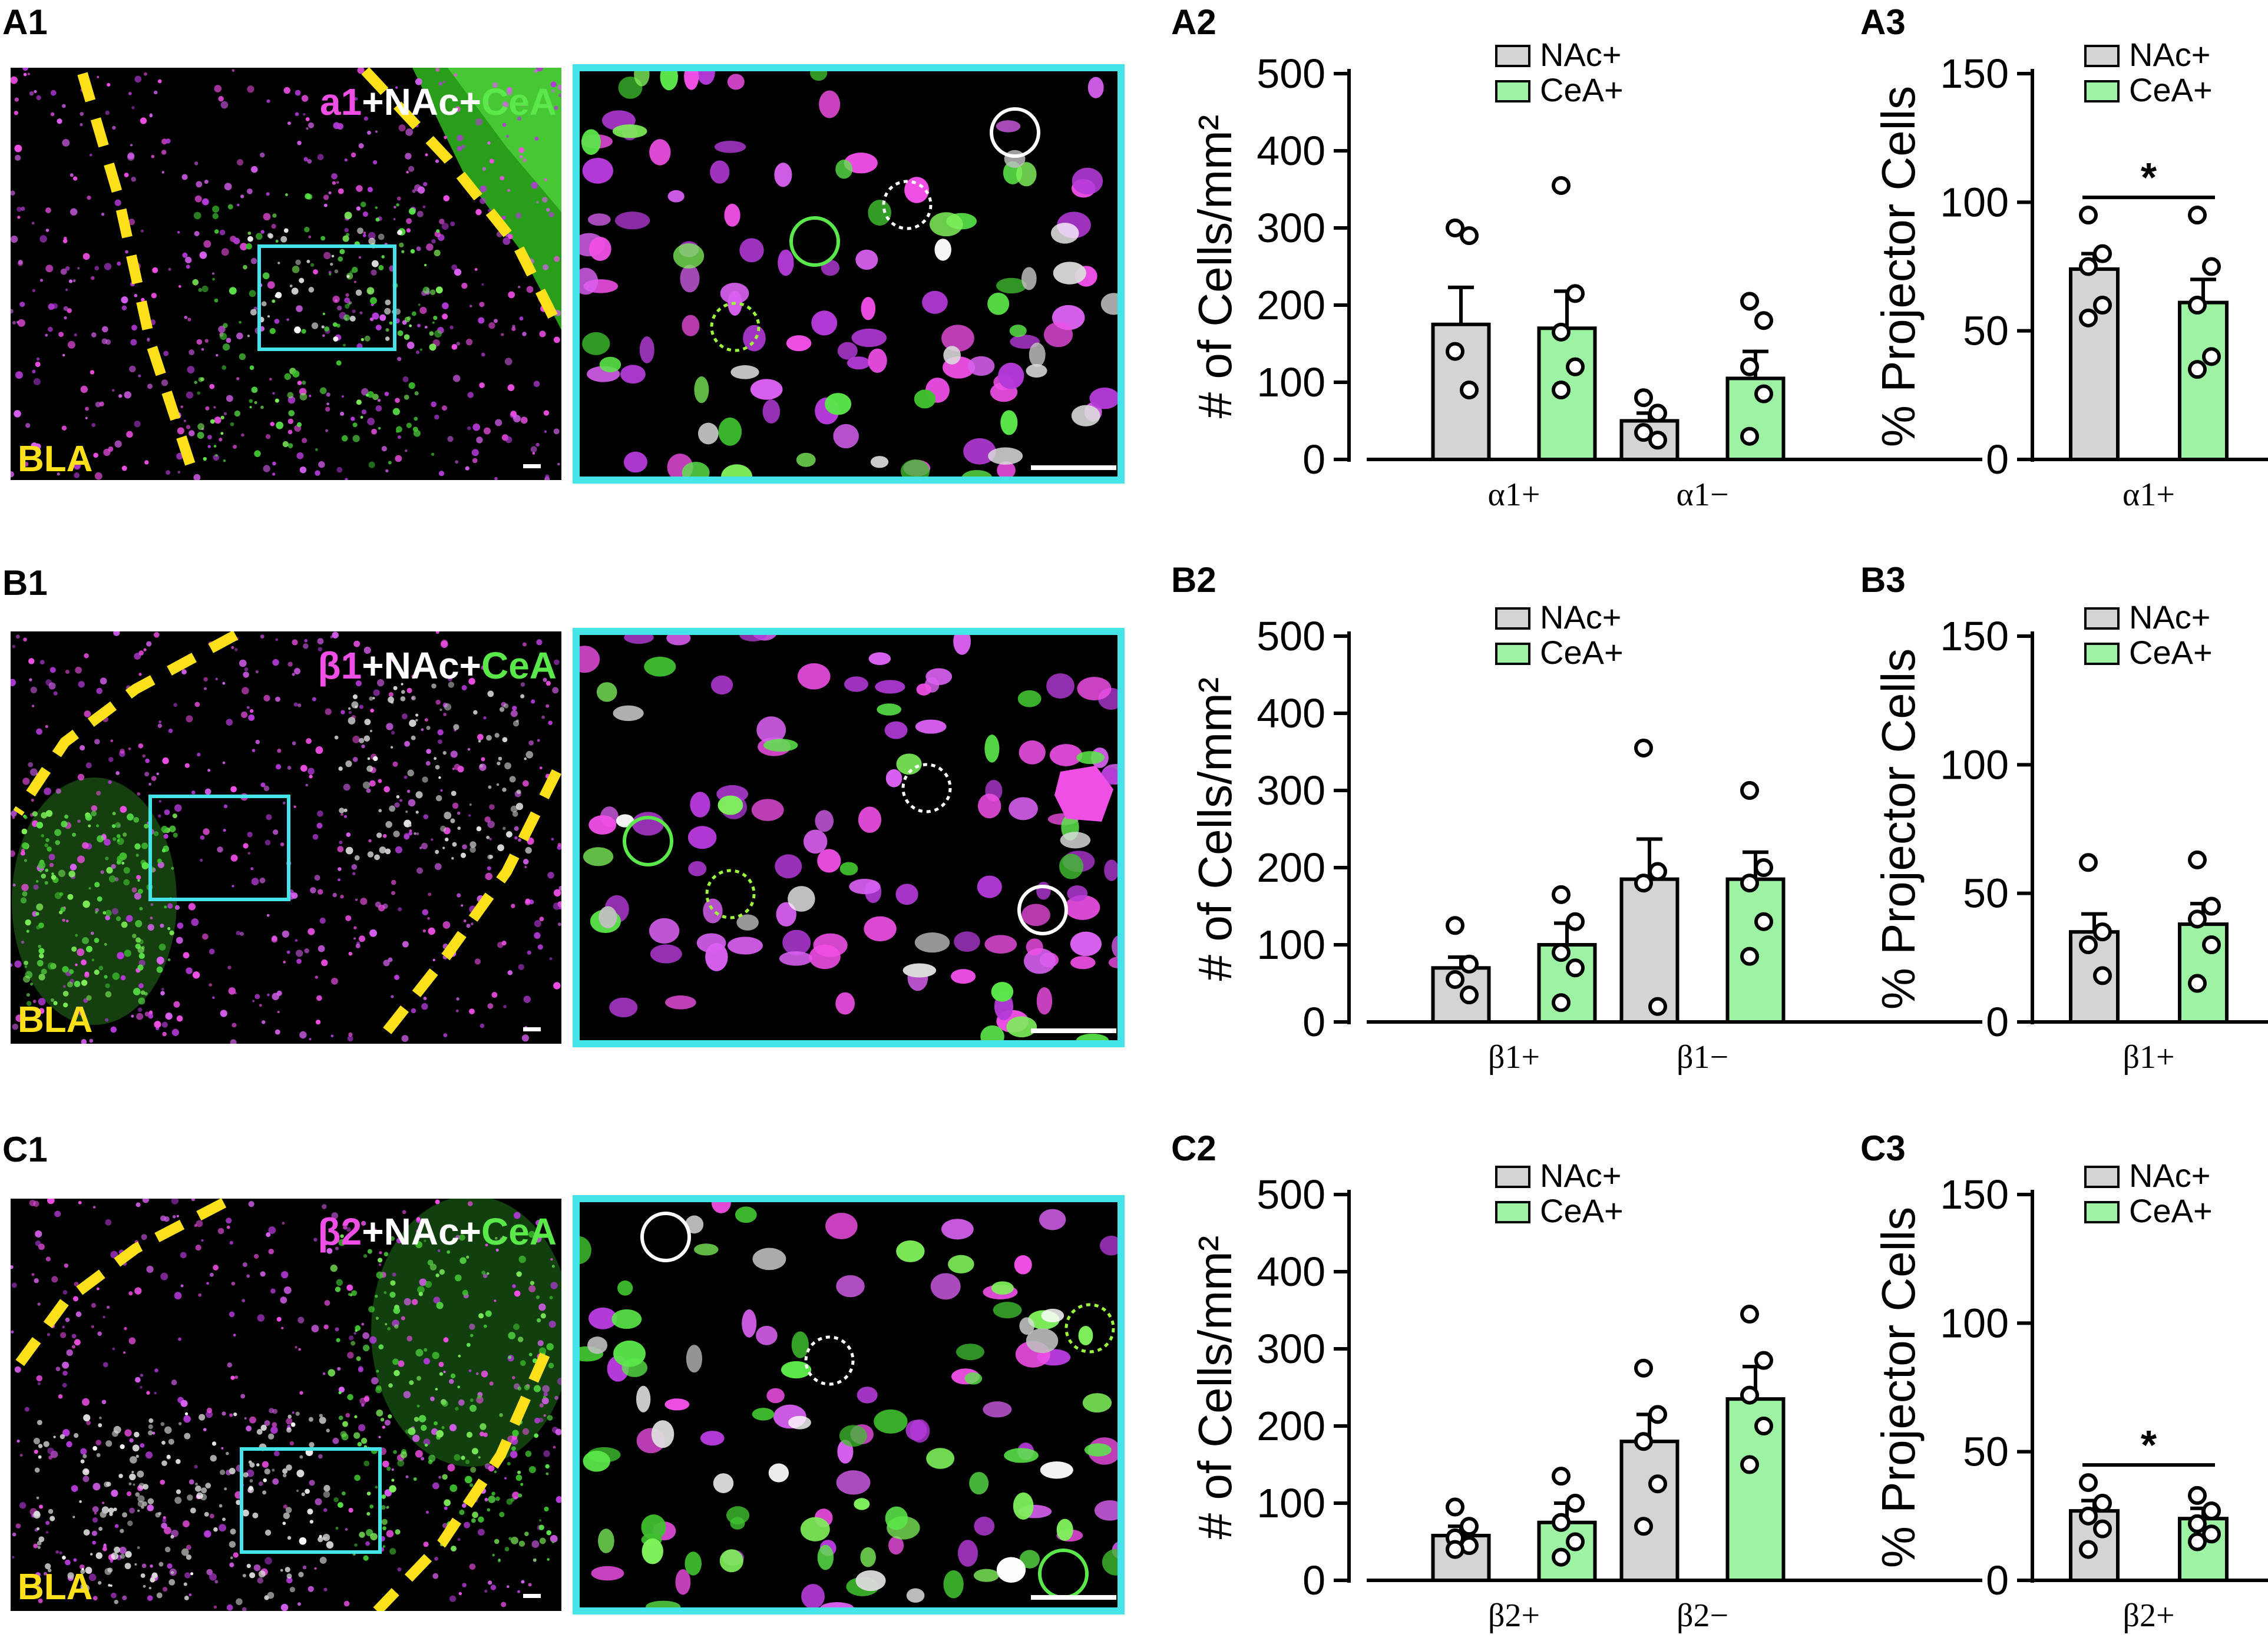  What do you see at coordinates (848, 1408) in the screenshot?
I see `zoom-green-cells` at bounding box center [848, 1408].